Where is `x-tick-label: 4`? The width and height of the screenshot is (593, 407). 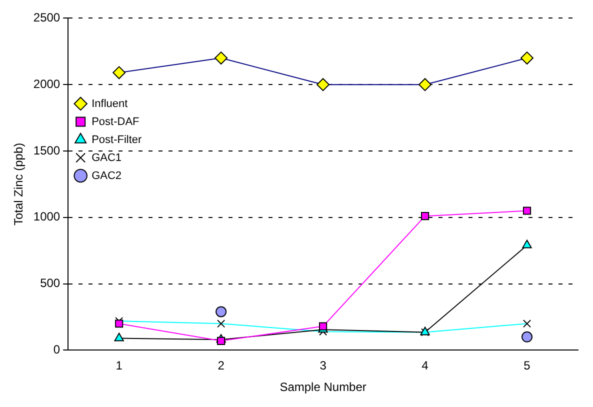
x-tick-label: 4 is located at coordinates (425, 365).